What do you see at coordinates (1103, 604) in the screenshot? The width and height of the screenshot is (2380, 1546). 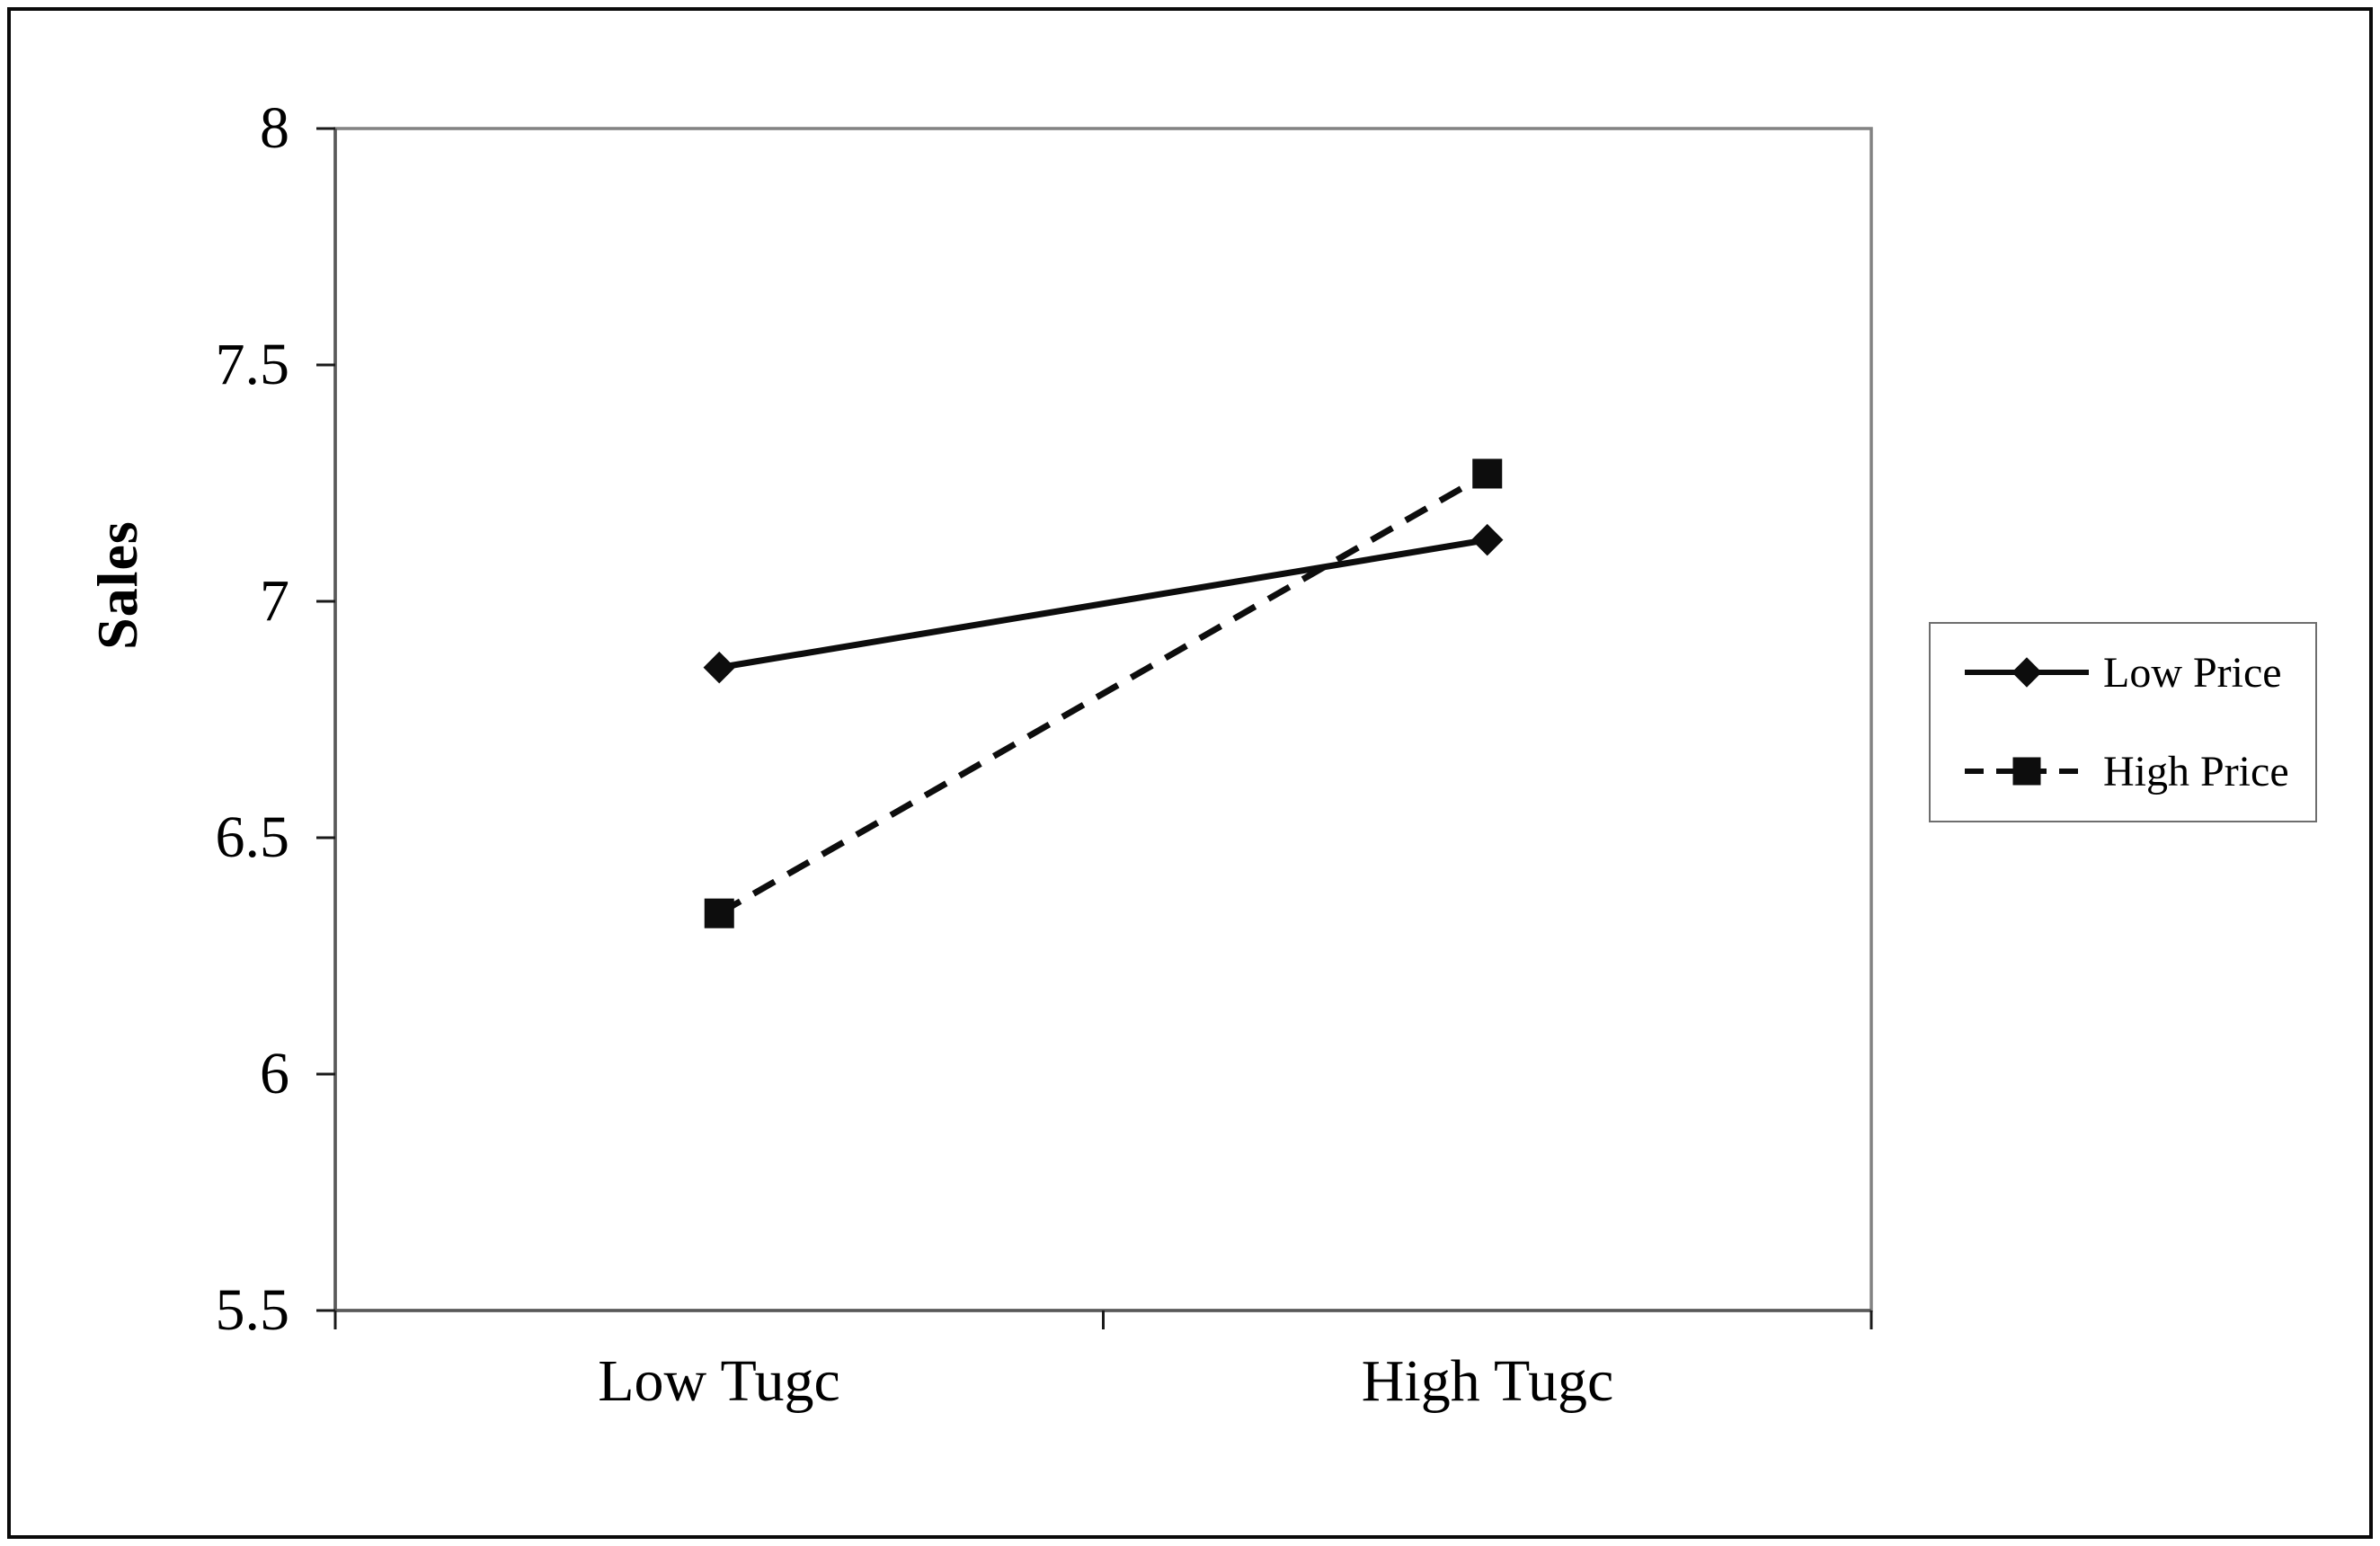 I see `solid-series-line` at bounding box center [1103, 604].